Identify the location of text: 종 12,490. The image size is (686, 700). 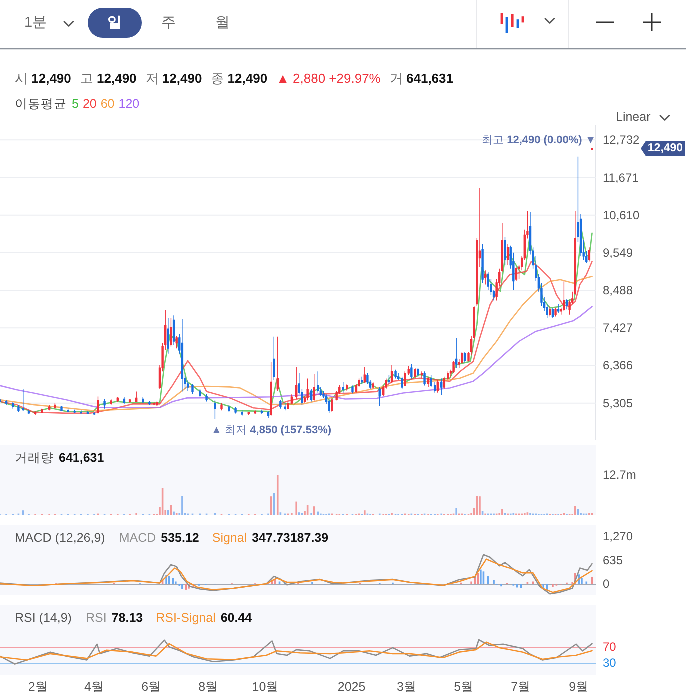
(239, 78).